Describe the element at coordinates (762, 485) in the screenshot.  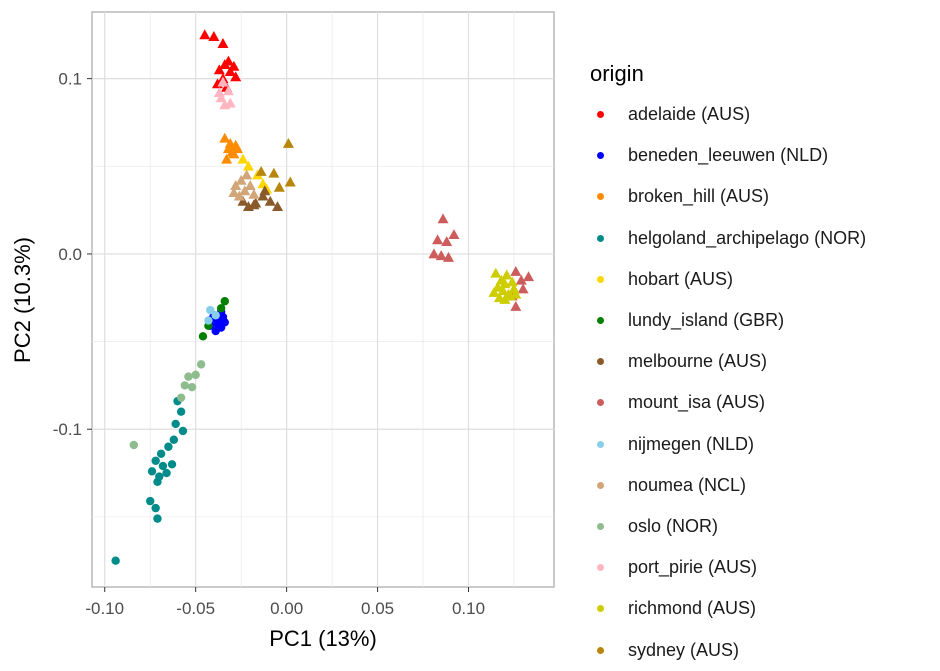
I see `legend-item-noumea: noumea (NCL)` at that location.